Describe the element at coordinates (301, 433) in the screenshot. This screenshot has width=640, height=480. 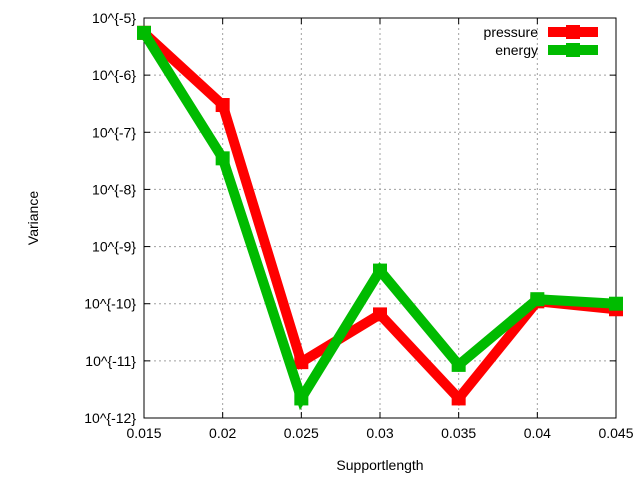
I see `x-tick-label: 0.025` at that location.